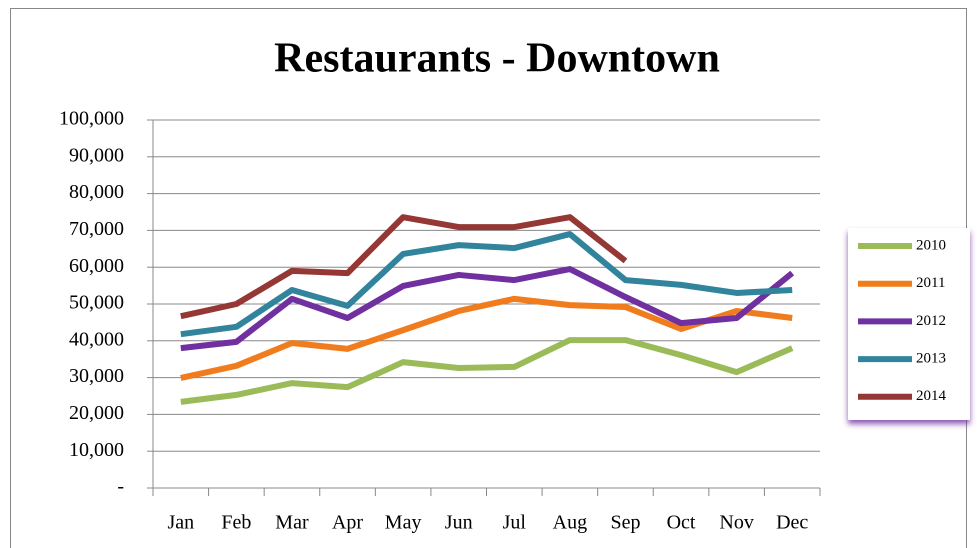 The width and height of the screenshot is (977, 548). Describe the element at coordinates (930, 283) in the screenshot. I see `legend-label: 2011` at that location.